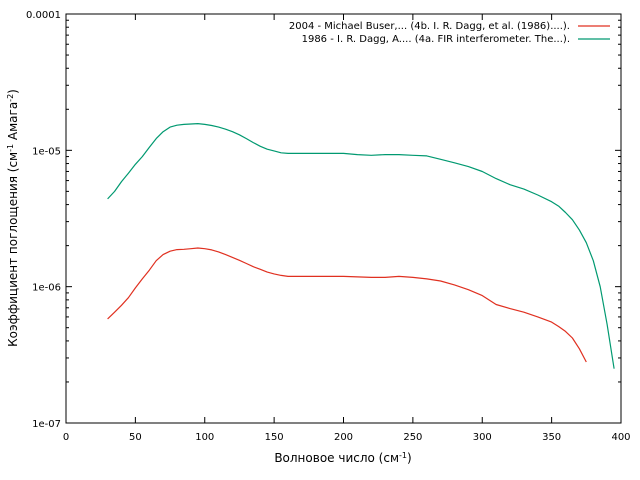  What do you see at coordinates (204, 437) in the screenshot?
I see `x-tick-label: 100` at bounding box center [204, 437].